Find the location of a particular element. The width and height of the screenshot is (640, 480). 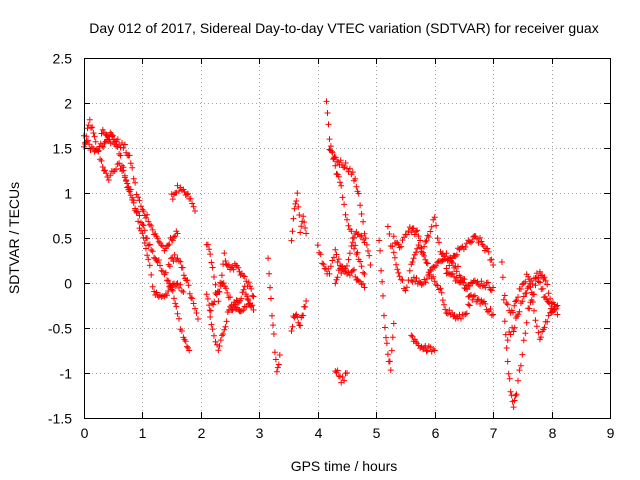

y-tick-label: -0.5 is located at coordinates (60, 329).